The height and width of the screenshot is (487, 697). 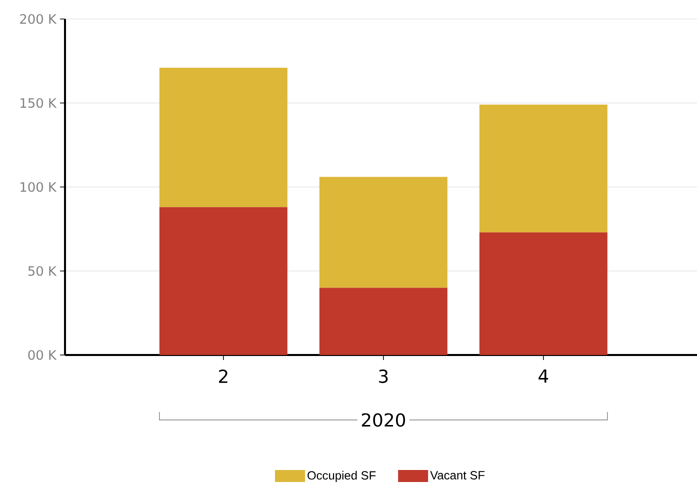 What do you see at coordinates (38, 187) in the screenshot?
I see `y-tick-label: 100 K` at bounding box center [38, 187].